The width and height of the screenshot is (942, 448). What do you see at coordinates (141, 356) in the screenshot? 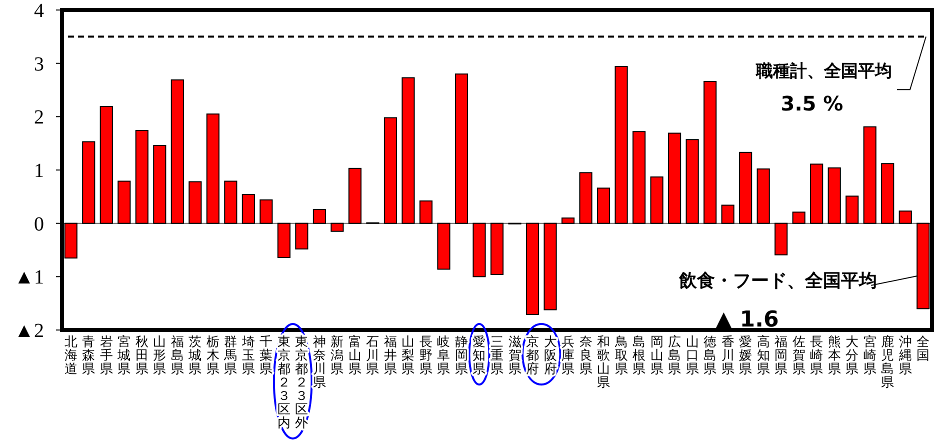
I see `x-tick-label: 秋田県` at bounding box center [141, 356].